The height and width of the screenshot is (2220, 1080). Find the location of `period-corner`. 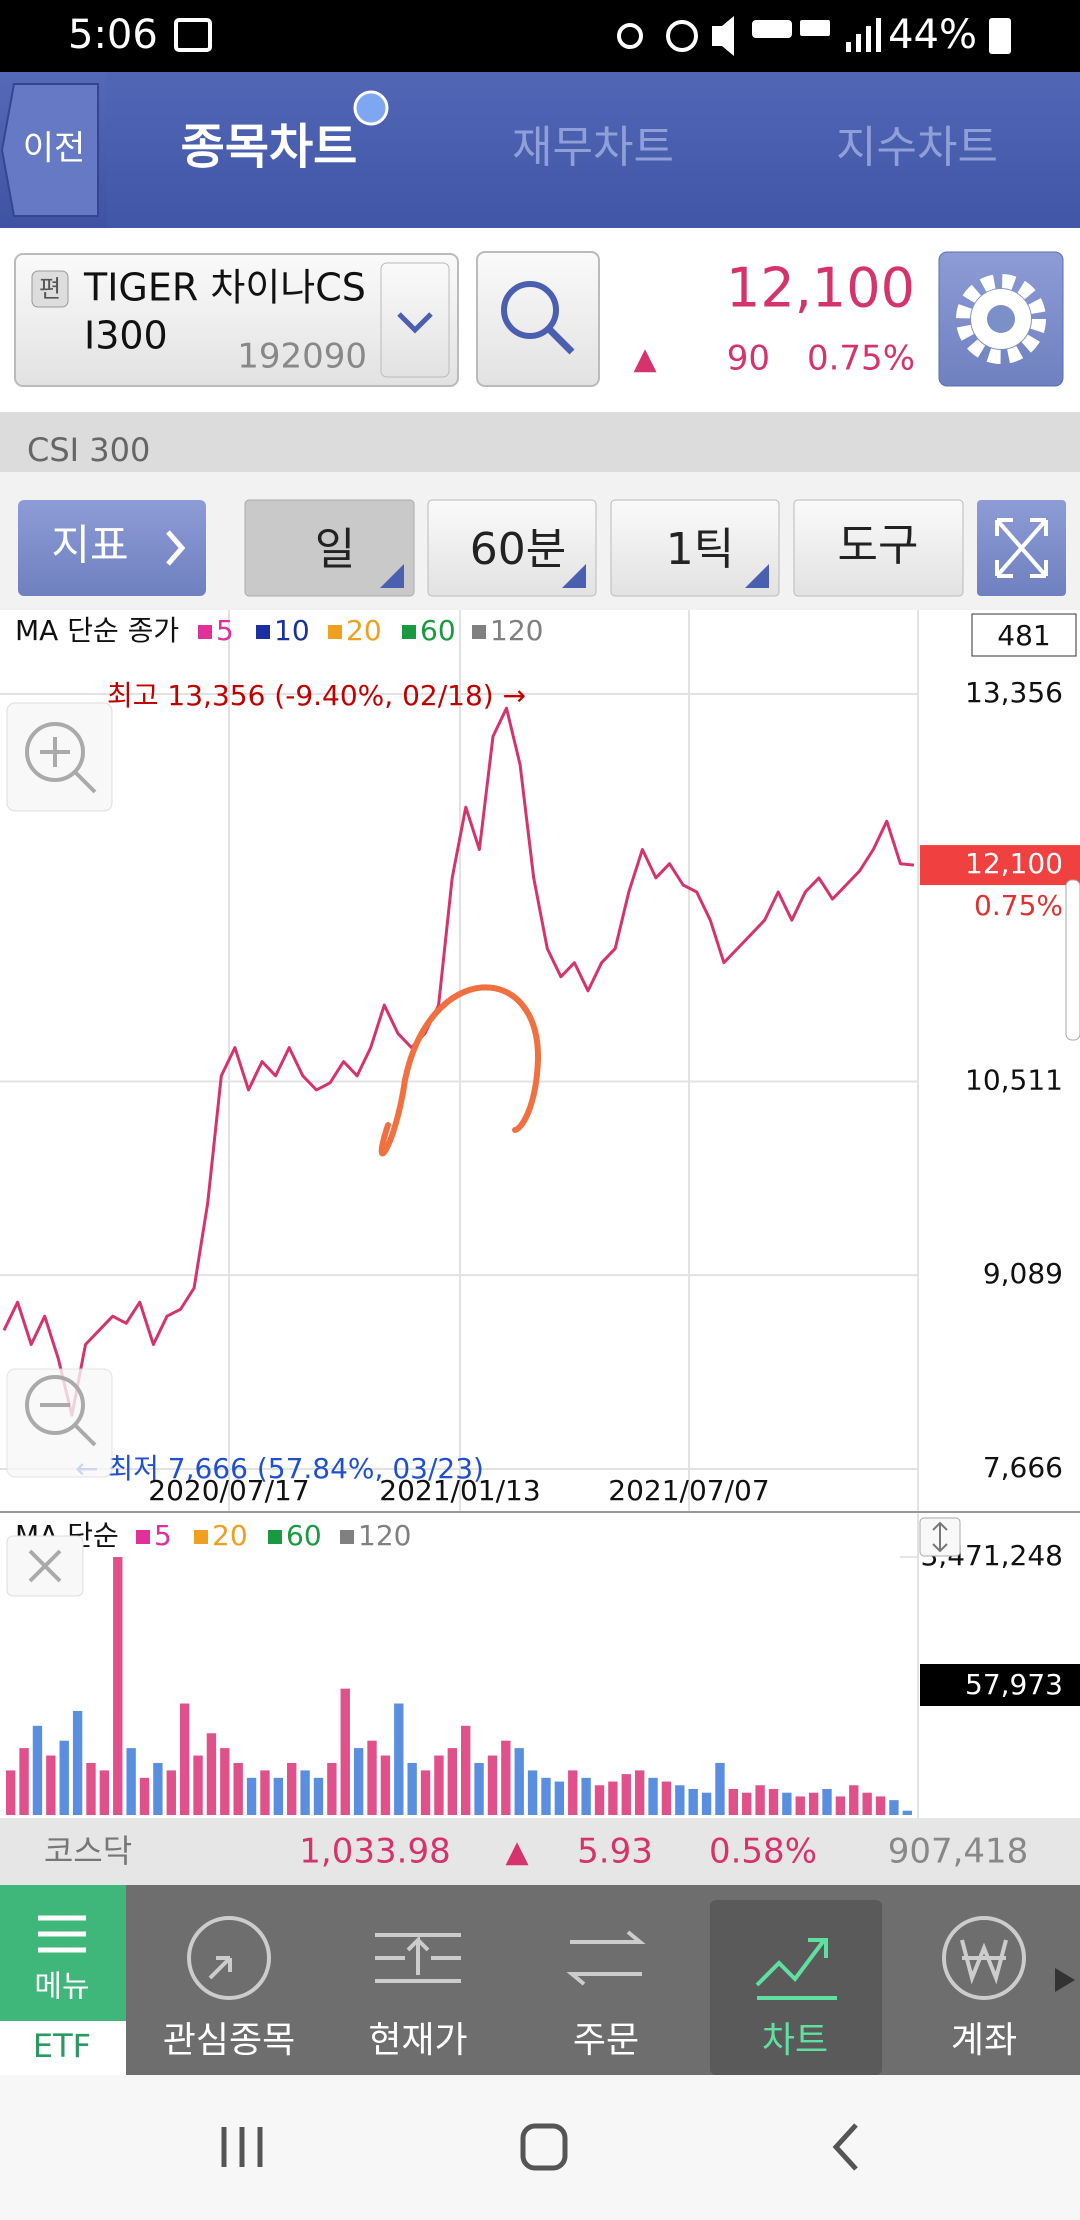

period-corner is located at coordinates (574, 576).